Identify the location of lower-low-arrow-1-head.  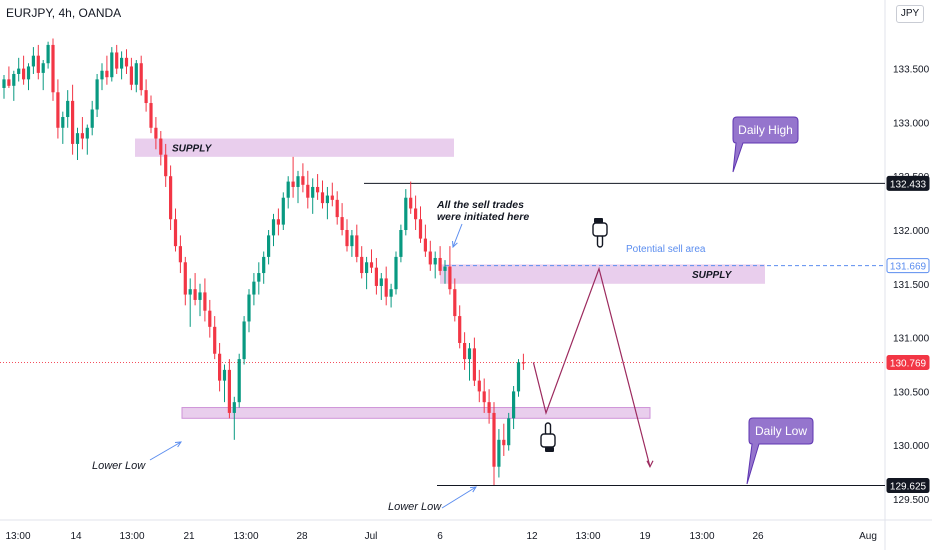
(178, 444).